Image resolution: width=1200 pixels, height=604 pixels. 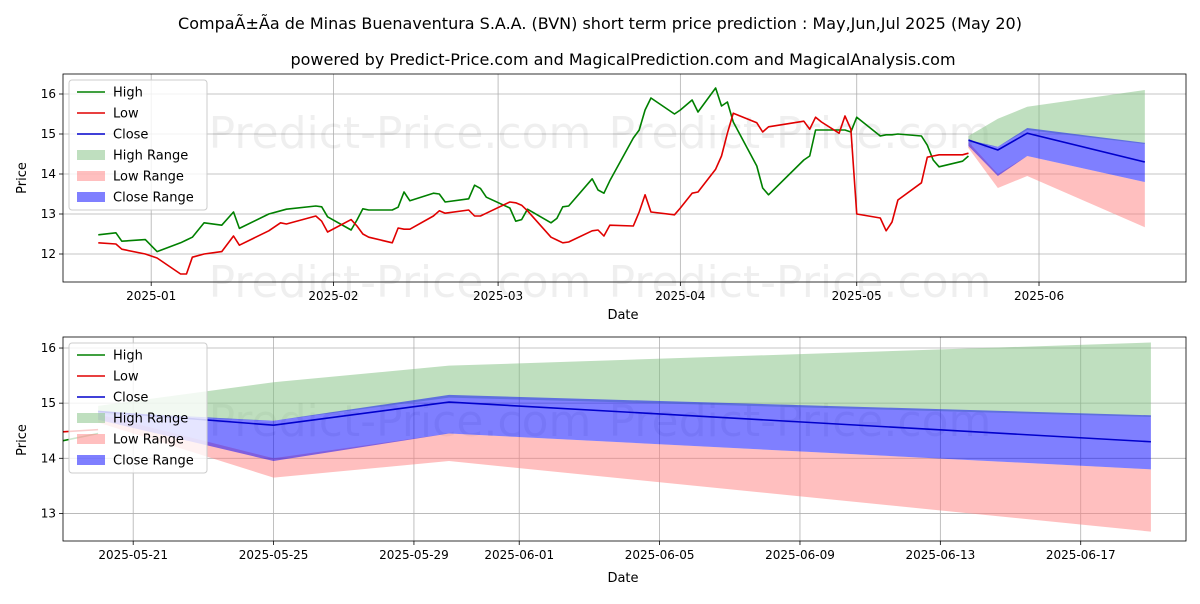 I want to click on top-high-range-band, so click(x=1056, y=118).